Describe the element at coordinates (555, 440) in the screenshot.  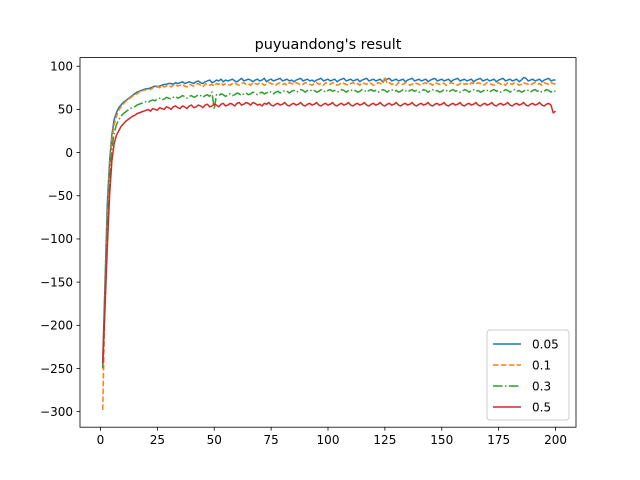
I see `x-tick-label-8: 200` at that location.